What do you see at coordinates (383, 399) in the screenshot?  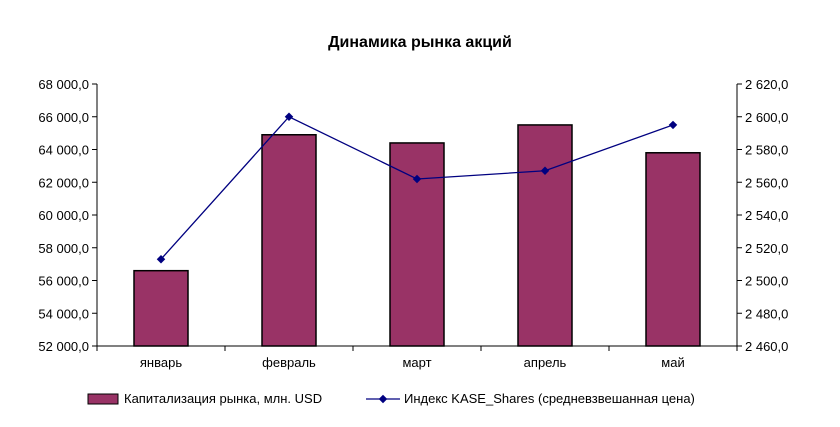 I see `legend-line-marker` at bounding box center [383, 399].